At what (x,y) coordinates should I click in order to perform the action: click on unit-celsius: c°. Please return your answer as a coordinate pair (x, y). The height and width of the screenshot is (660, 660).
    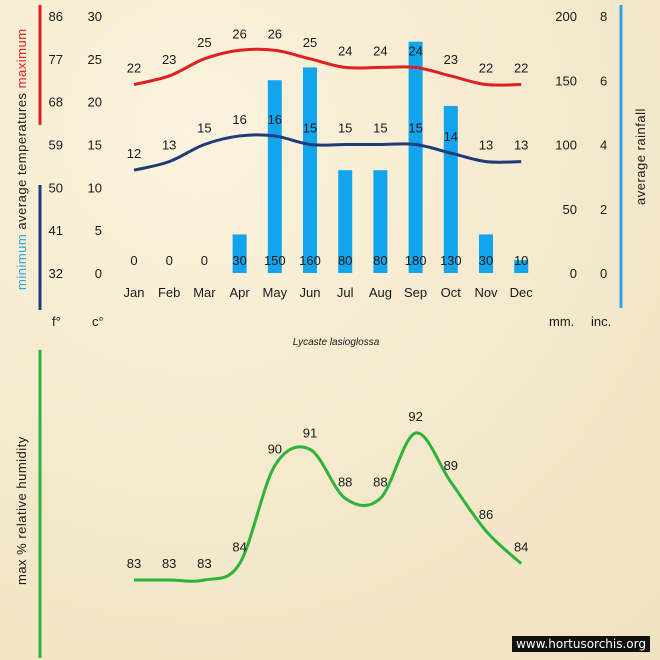
    Looking at the image, I should click on (98, 321).